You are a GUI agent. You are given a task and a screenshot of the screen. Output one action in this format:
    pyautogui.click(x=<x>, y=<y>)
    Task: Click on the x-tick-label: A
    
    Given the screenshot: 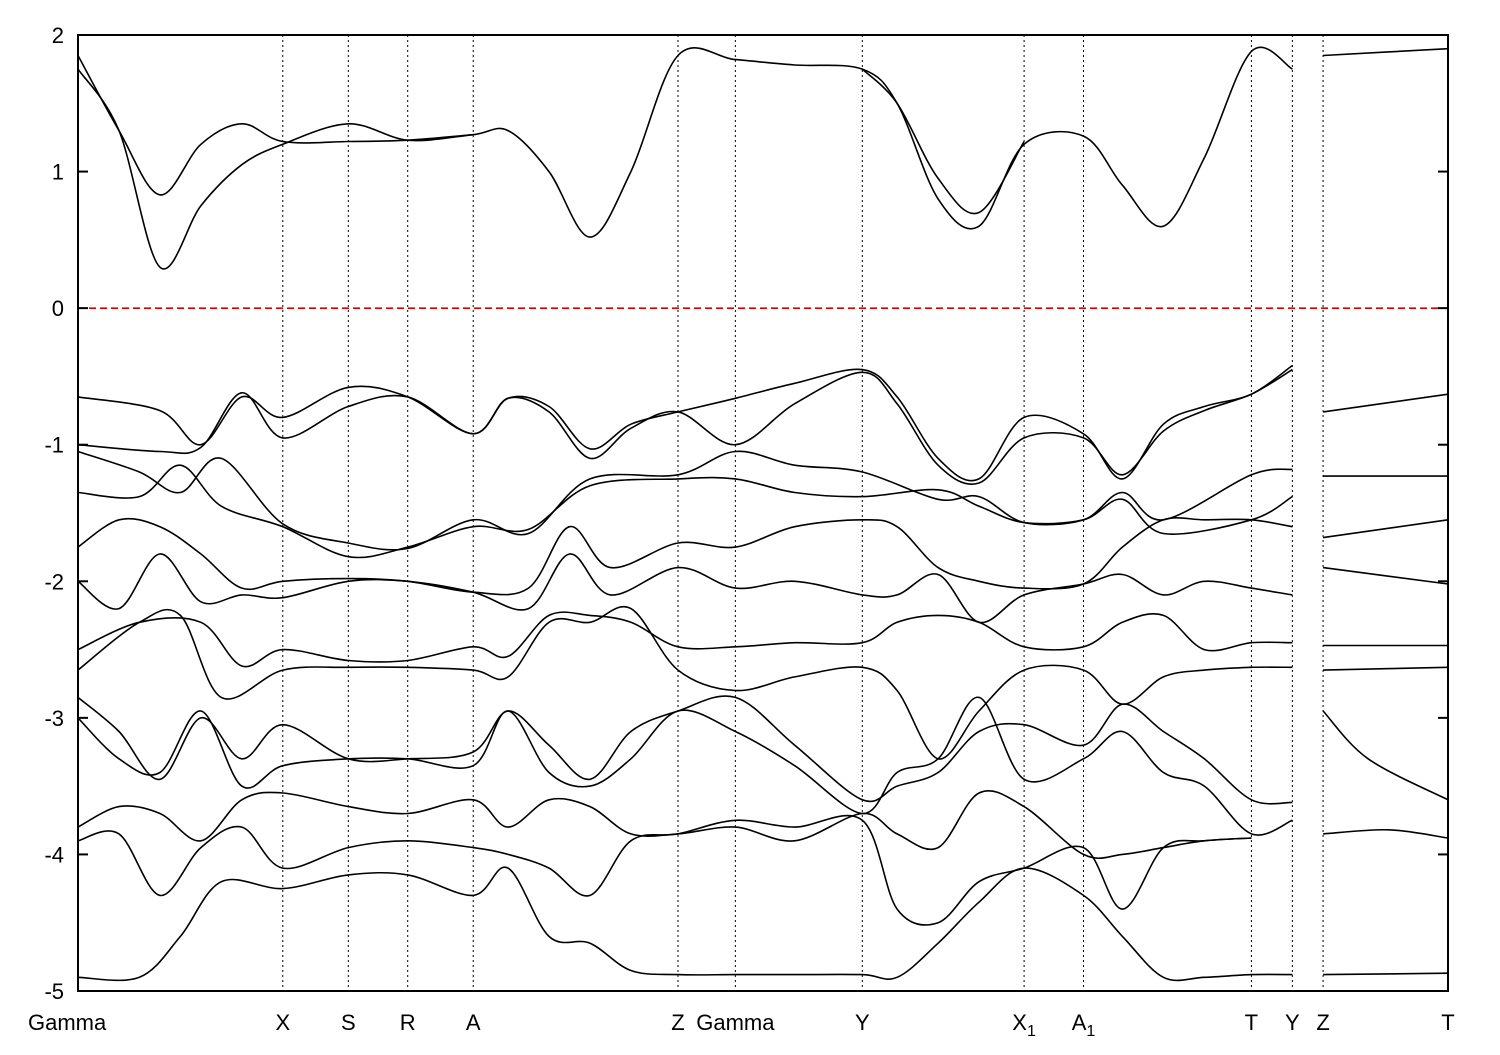 What is the action you would take?
    pyautogui.click(x=473, y=1022)
    